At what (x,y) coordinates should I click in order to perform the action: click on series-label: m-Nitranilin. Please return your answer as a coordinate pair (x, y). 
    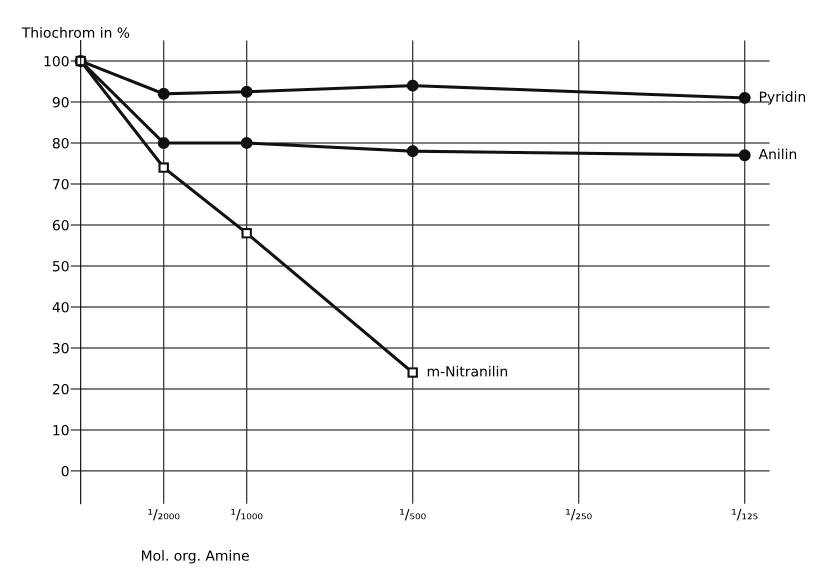
    Looking at the image, I should click on (468, 371).